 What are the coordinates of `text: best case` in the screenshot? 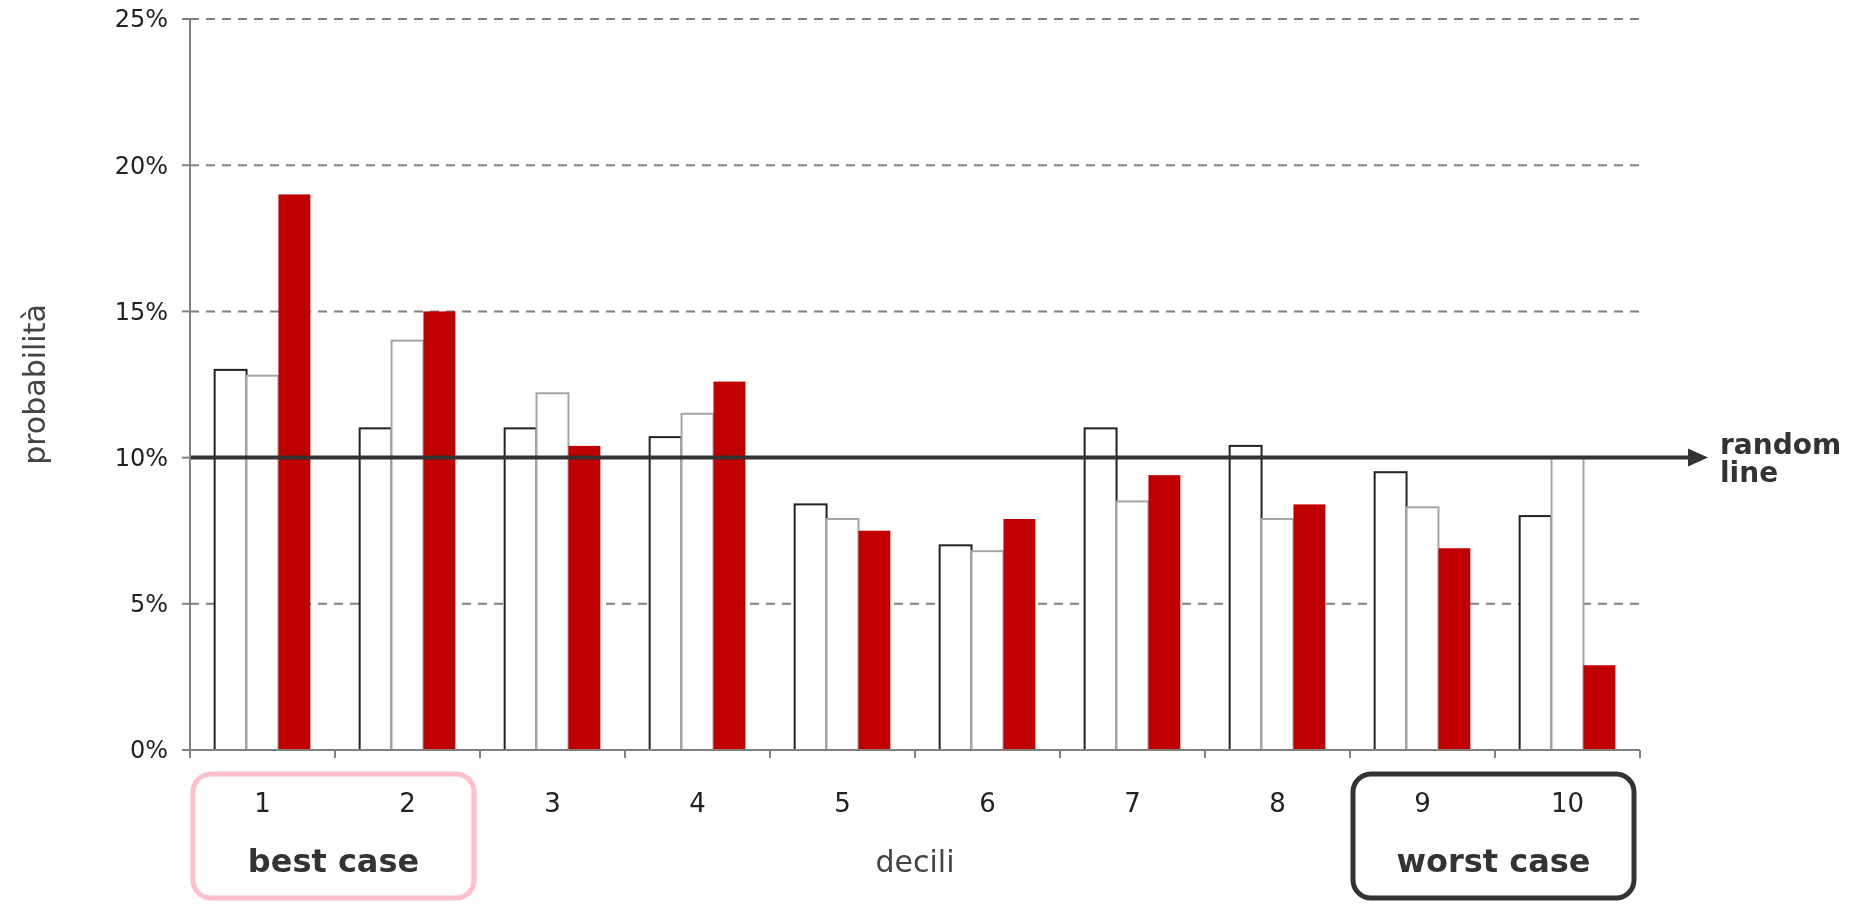 It's located at (333, 861).